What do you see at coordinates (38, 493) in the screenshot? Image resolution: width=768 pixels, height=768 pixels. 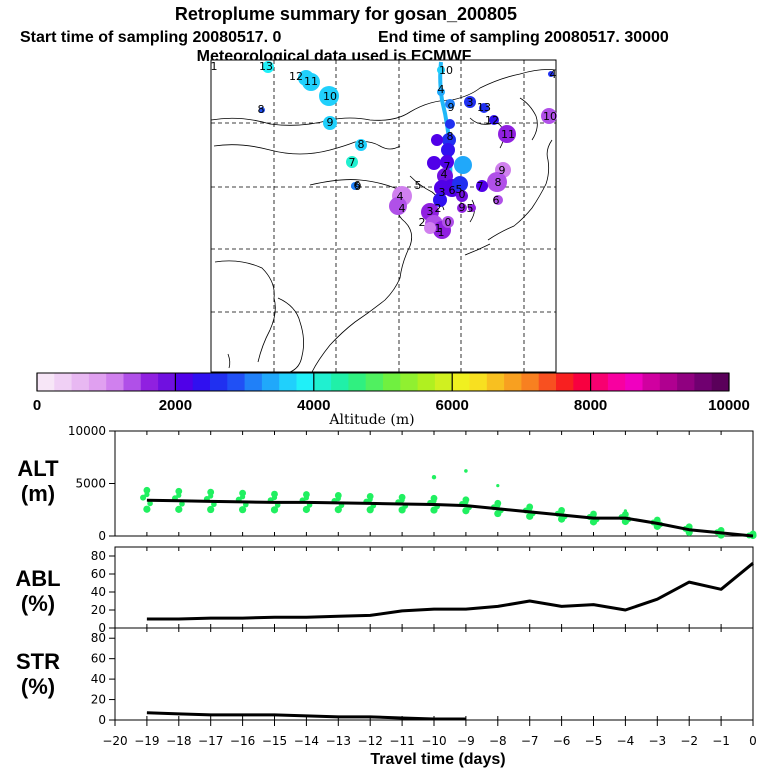 I see `alt-panel-unit: (m)` at bounding box center [38, 493].